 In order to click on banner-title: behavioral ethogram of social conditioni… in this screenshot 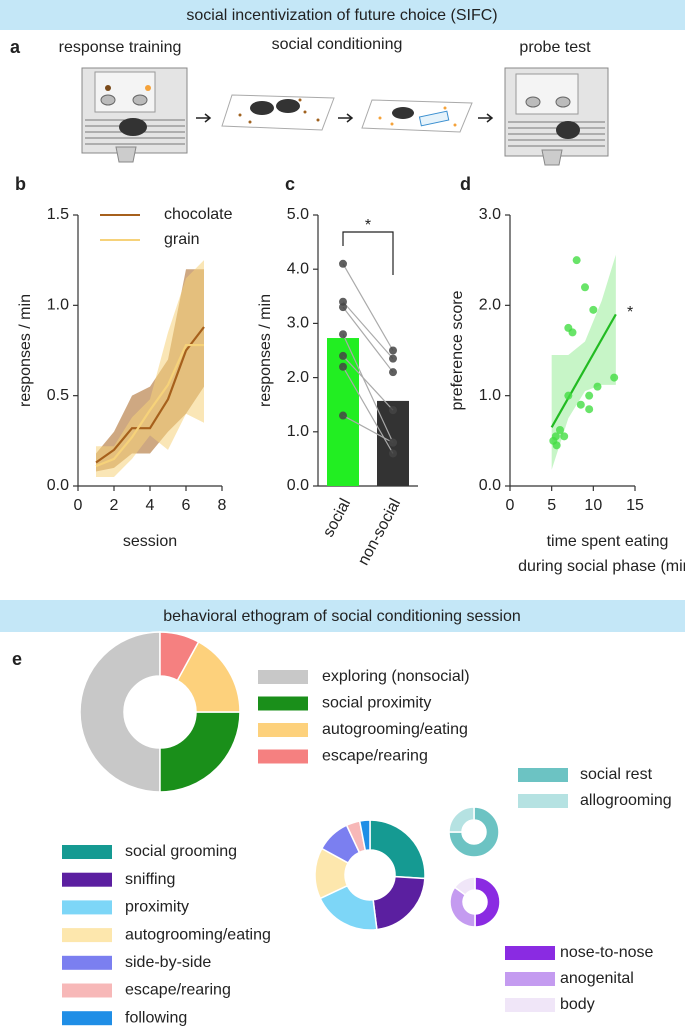, I will do `click(342, 616)`.